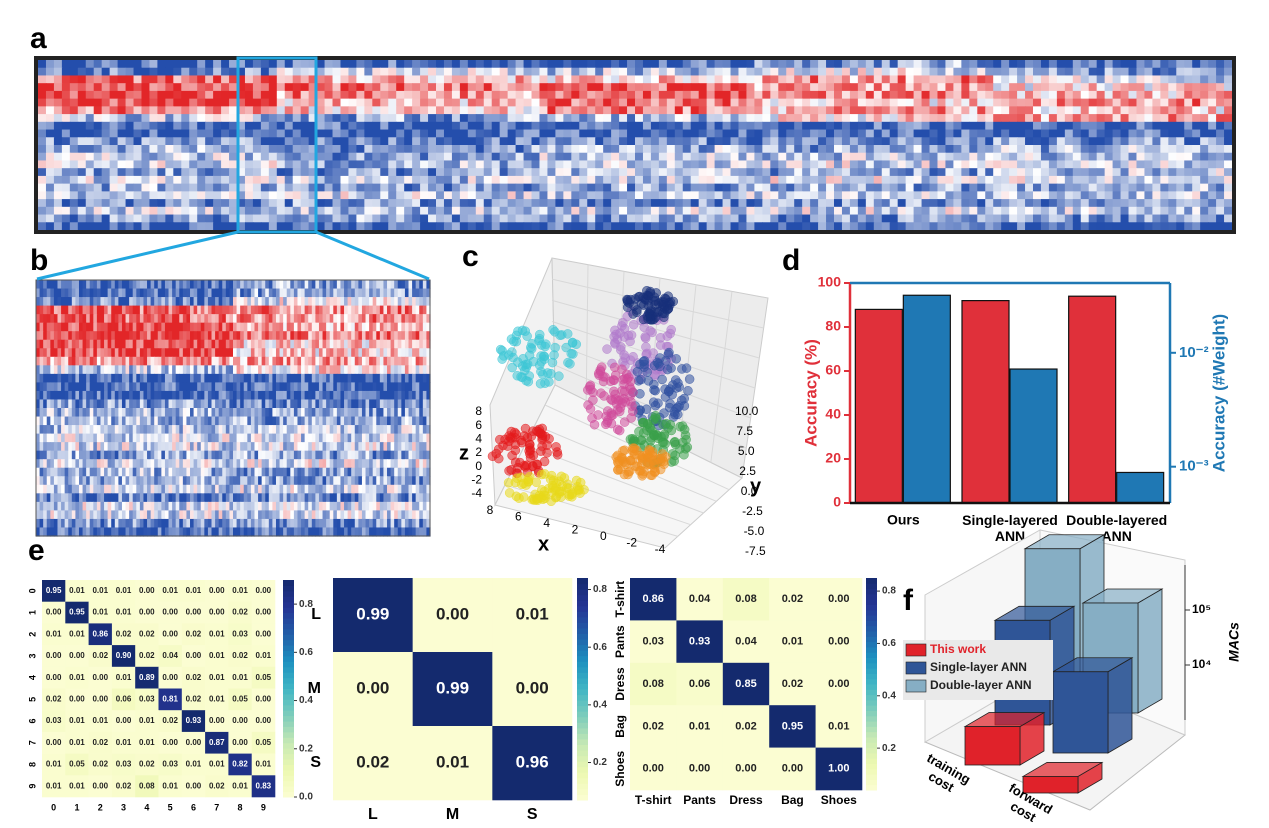 This screenshot has width=1269, height=828. What do you see at coordinates (470, 256) in the screenshot?
I see `panel-label: c` at bounding box center [470, 256].